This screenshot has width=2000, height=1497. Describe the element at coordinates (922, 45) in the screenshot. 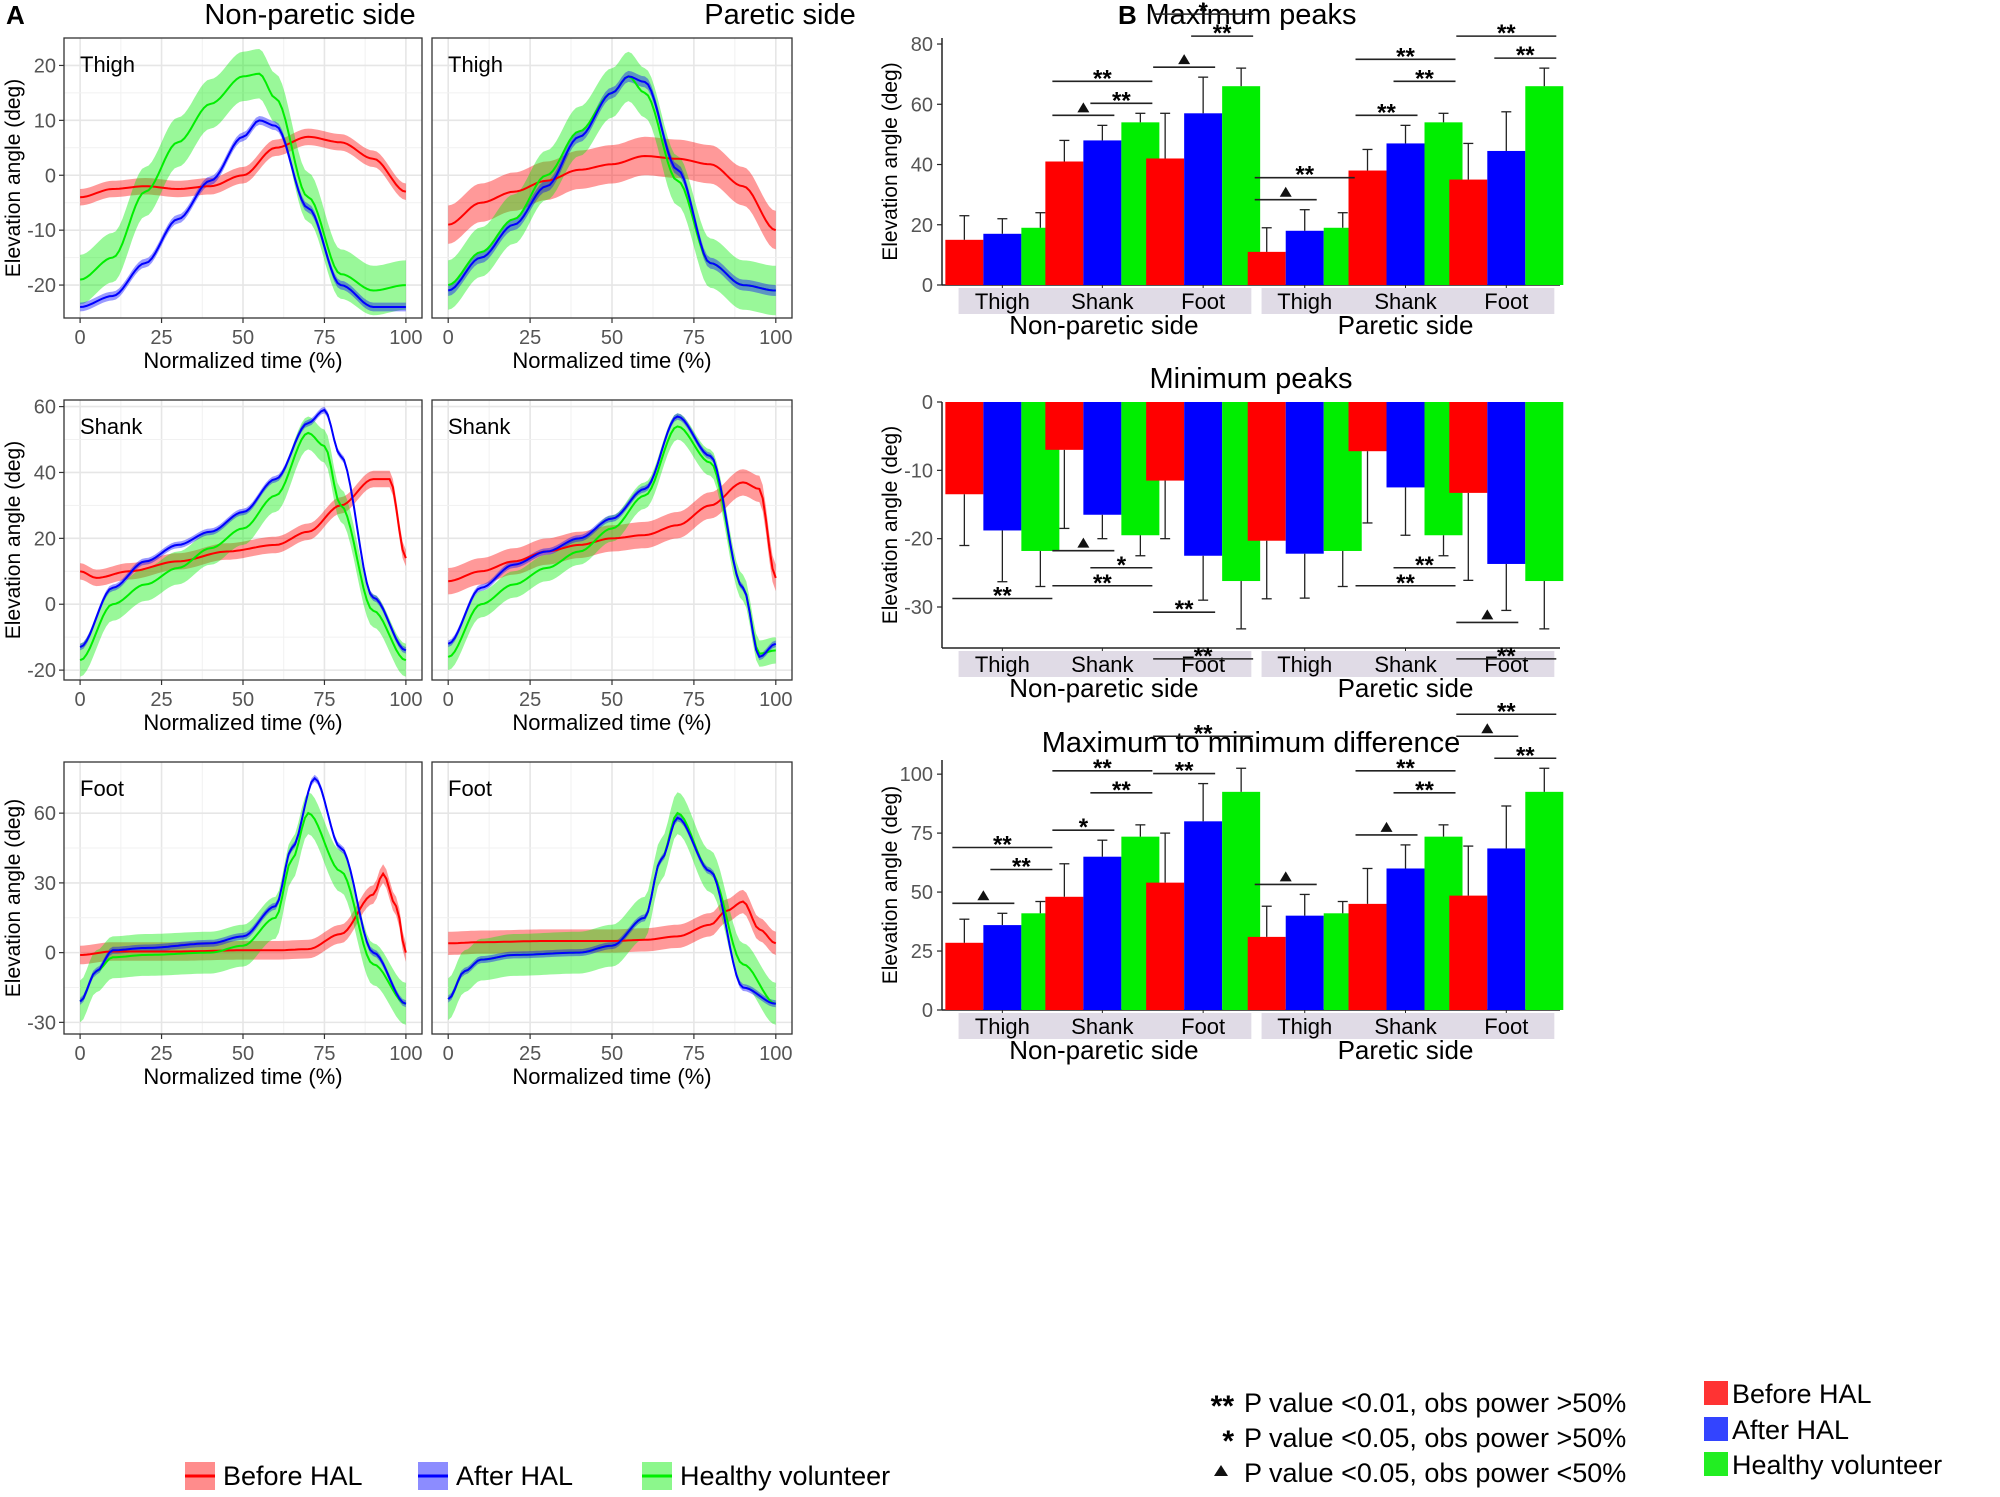

I see `y-tick-label: 80` at that location.